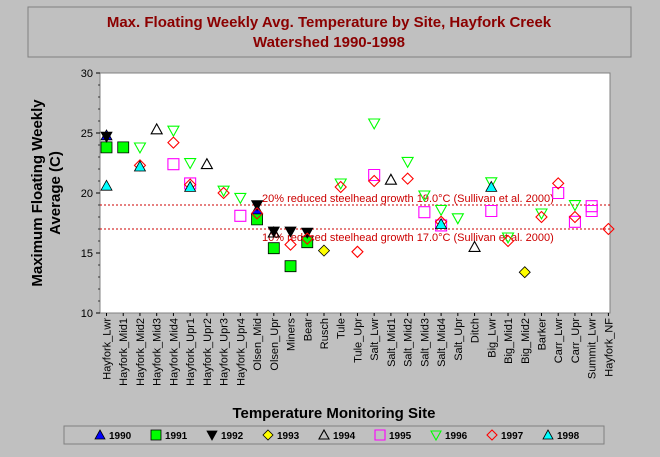 The width and height of the screenshot is (660, 457). What do you see at coordinates (120, 436) in the screenshot?
I see `legend-label: 1990` at bounding box center [120, 436].